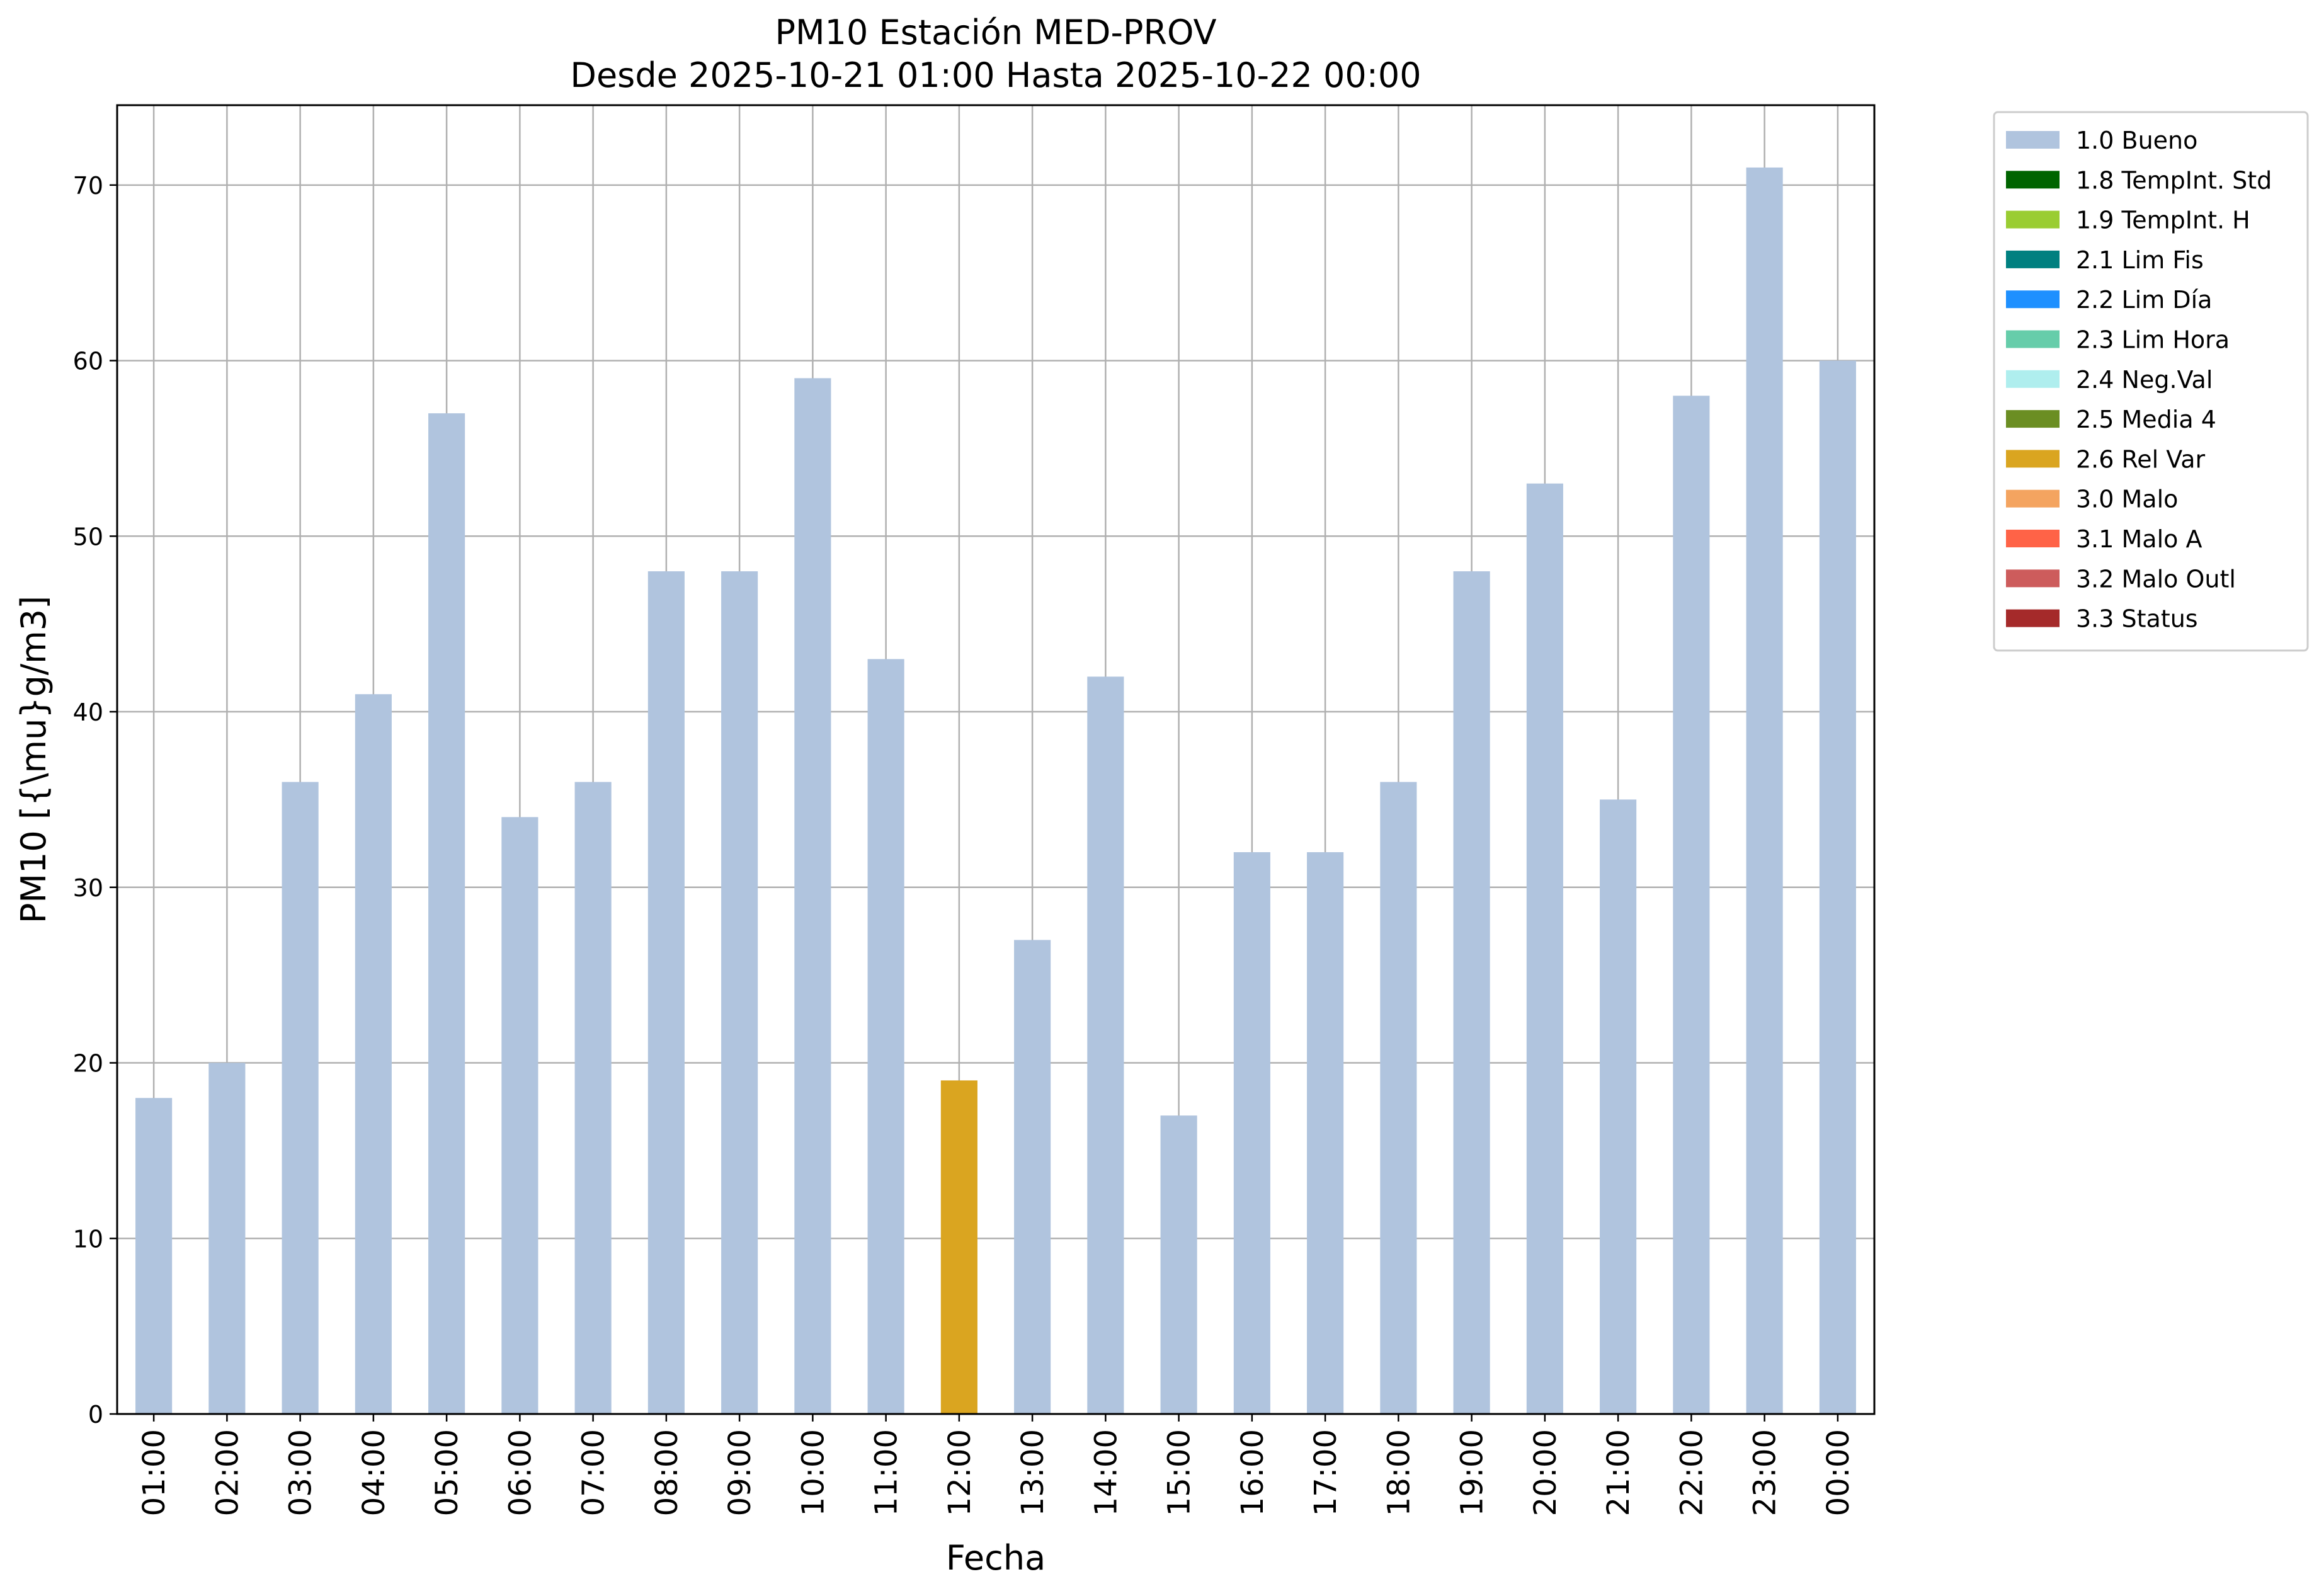  Describe the element at coordinates (154, 1472) in the screenshot. I see `x-tick-label: 01:00` at that location.